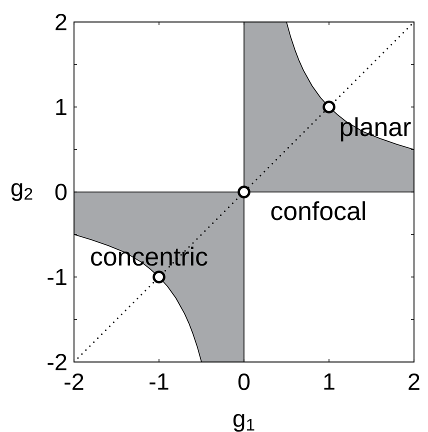 The height and width of the screenshot is (432, 428). Describe the element at coordinates (318, 210) in the screenshot. I see `annotation: confocal` at that location.